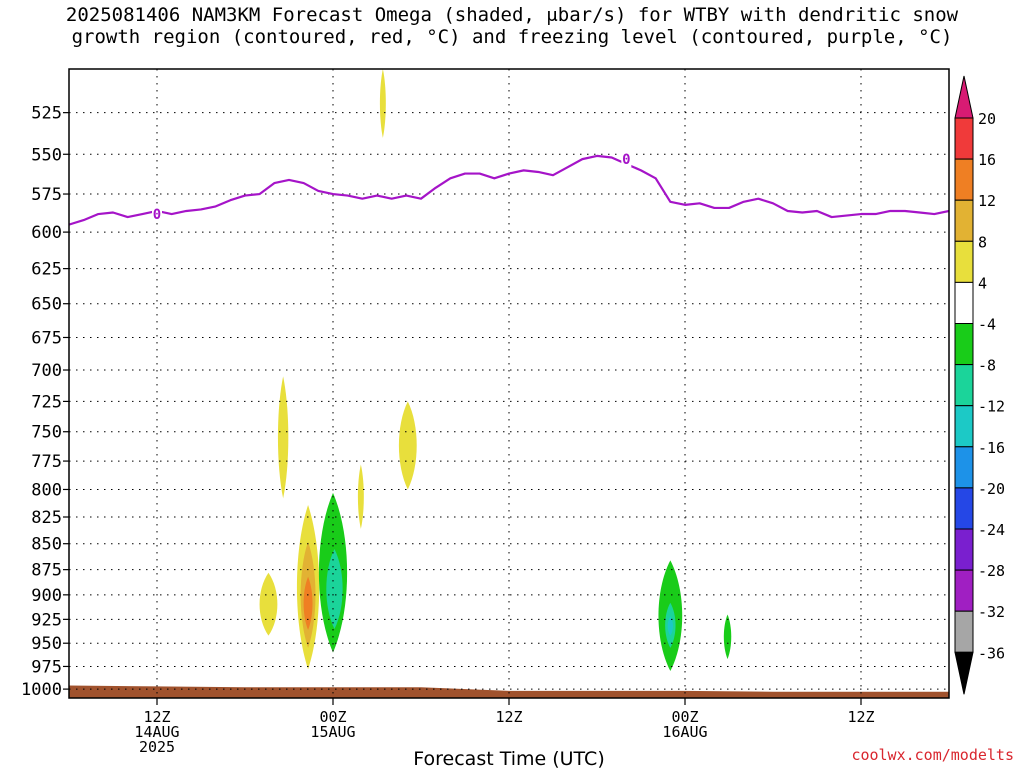 Image resolution: width=1024 pixels, height=768 pixels. Describe the element at coordinates (987, 160) in the screenshot. I see `colorbar-label: 16` at that location.